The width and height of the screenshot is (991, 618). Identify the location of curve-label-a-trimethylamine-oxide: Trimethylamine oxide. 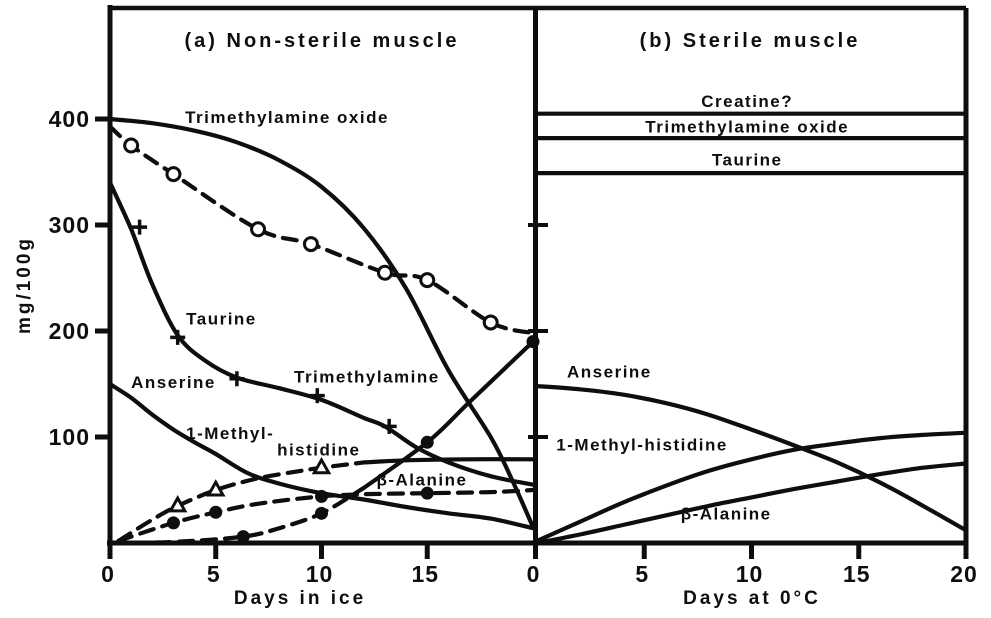
(287, 117).